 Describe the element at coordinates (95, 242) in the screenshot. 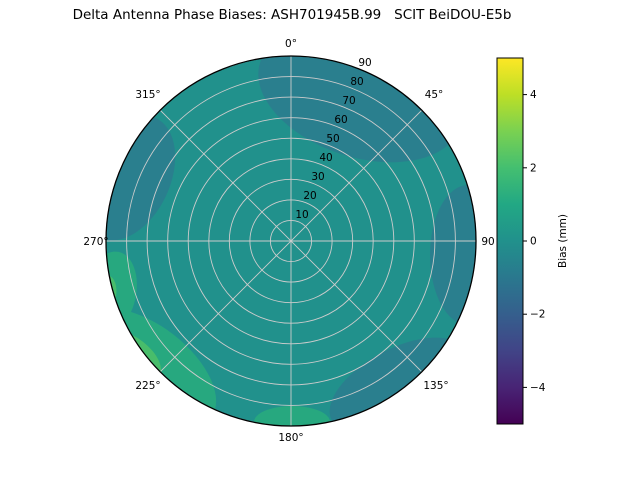

I see `azimuth-tick-label: 270°` at that location.